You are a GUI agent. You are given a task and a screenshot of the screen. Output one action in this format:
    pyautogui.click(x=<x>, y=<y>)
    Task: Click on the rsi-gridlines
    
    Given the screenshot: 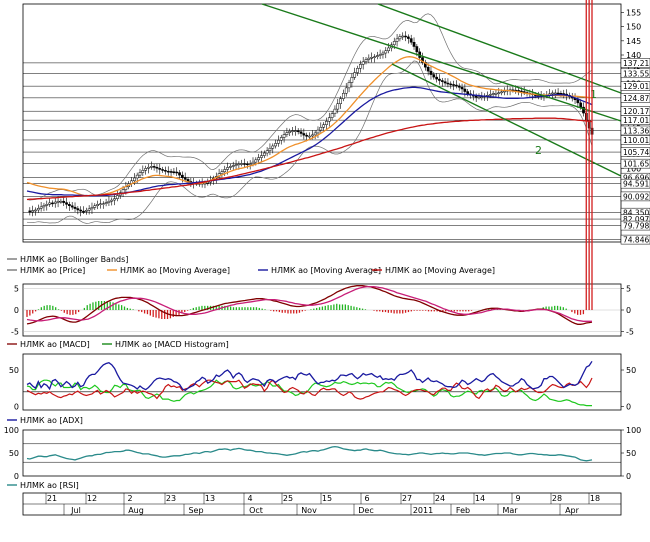 What is the action you would take?
    pyautogui.click(x=322, y=453)
    